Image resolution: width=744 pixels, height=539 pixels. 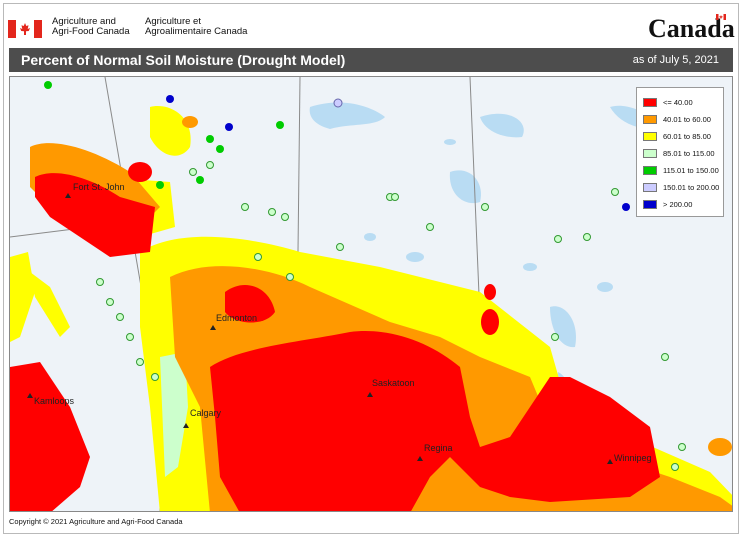 I want to click on legend-label: <= 40.00, so click(x=678, y=102).